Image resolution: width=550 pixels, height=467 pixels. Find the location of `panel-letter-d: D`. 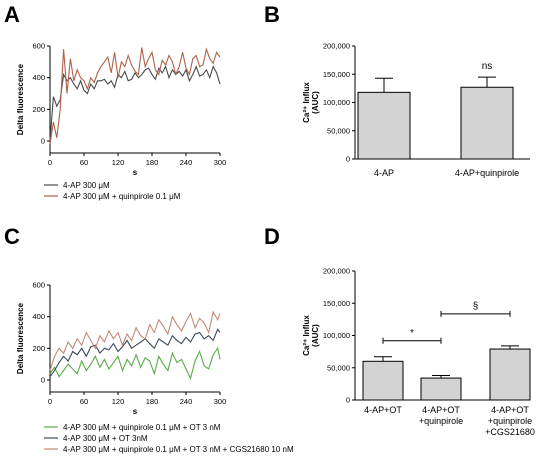

panel-letter-d: D is located at coordinates (272, 236).